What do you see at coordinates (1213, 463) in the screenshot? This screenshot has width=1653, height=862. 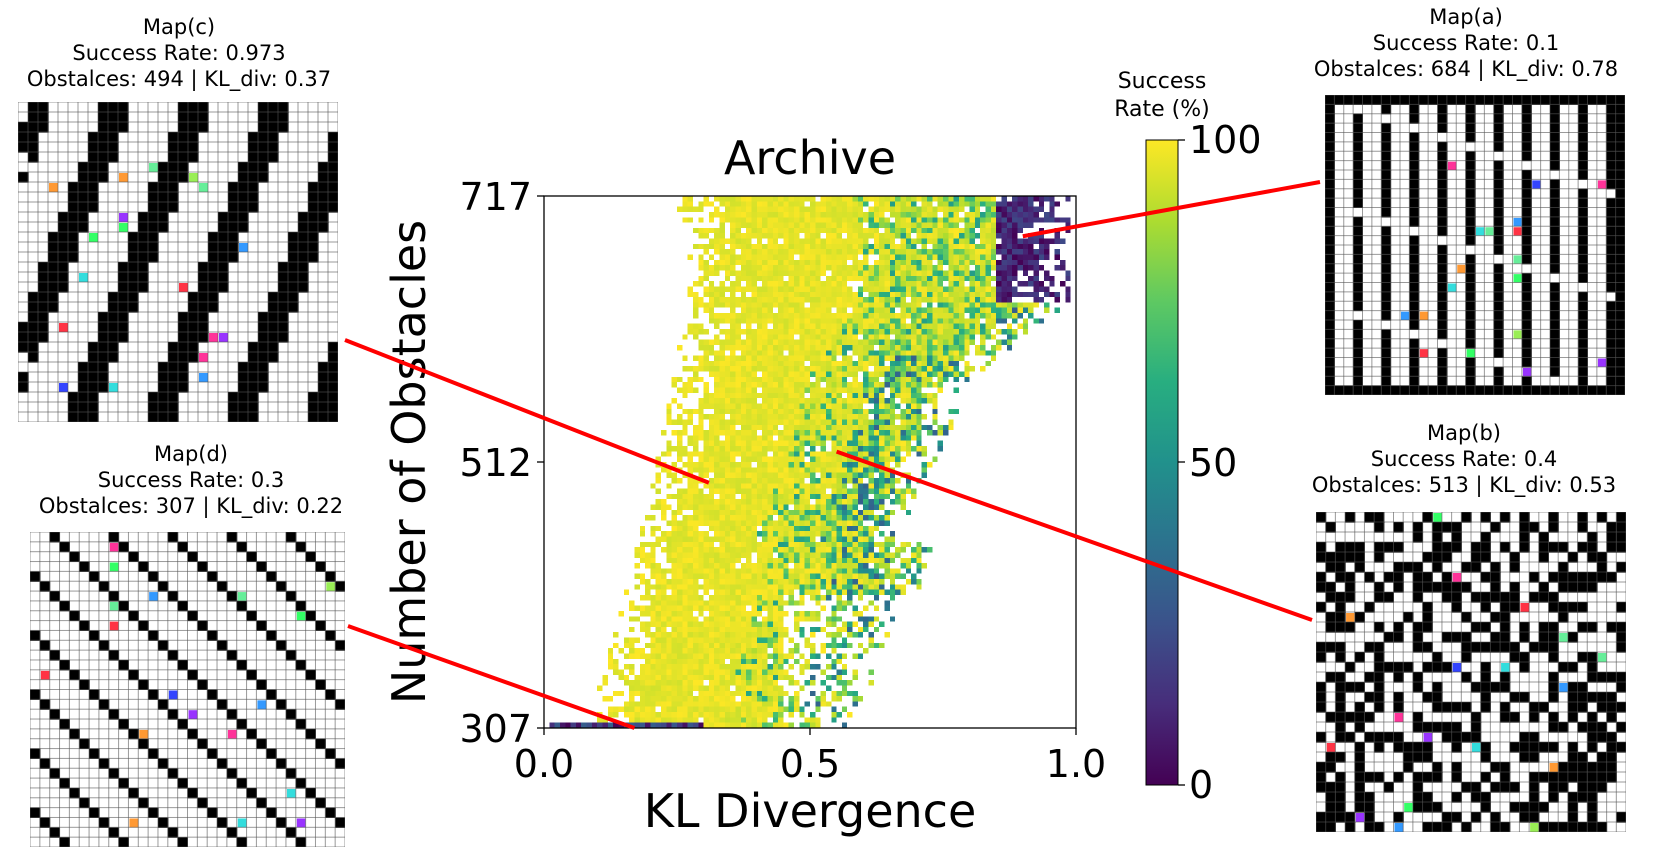 I see `colorbar-tick-label-50: 50` at bounding box center [1213, 463].